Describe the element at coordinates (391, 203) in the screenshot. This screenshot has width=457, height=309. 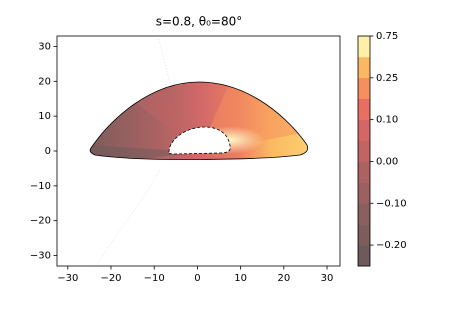
I see `colorbar-tick-label: −0.10` at that location.